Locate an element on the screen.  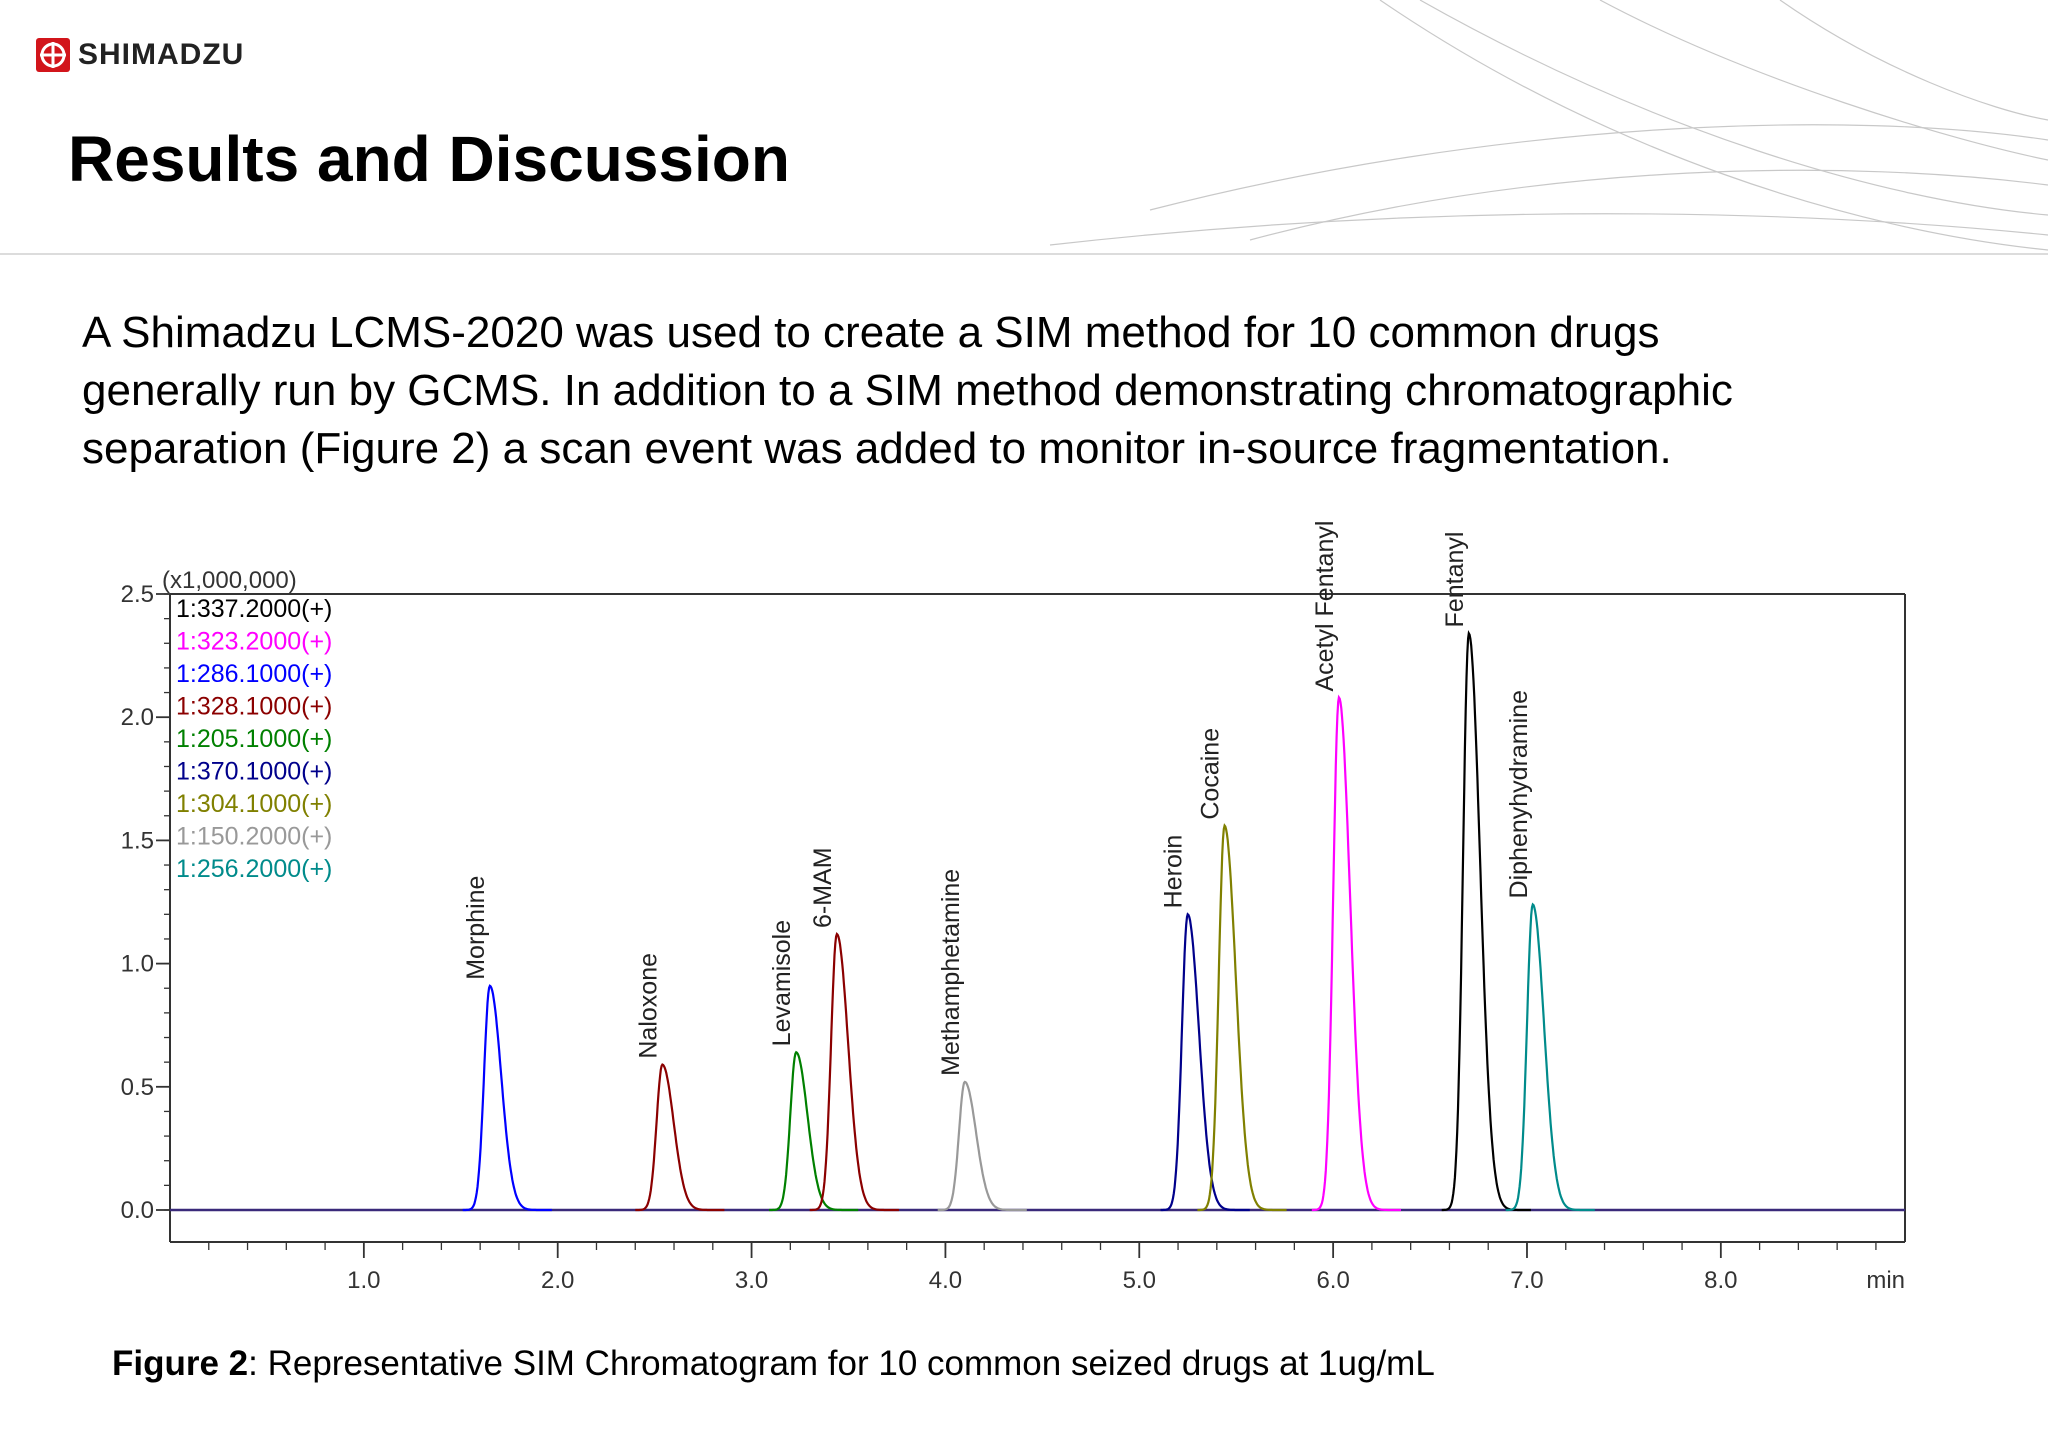
x-tick-label: 6.0 is located at coordinates (1332, 1280).